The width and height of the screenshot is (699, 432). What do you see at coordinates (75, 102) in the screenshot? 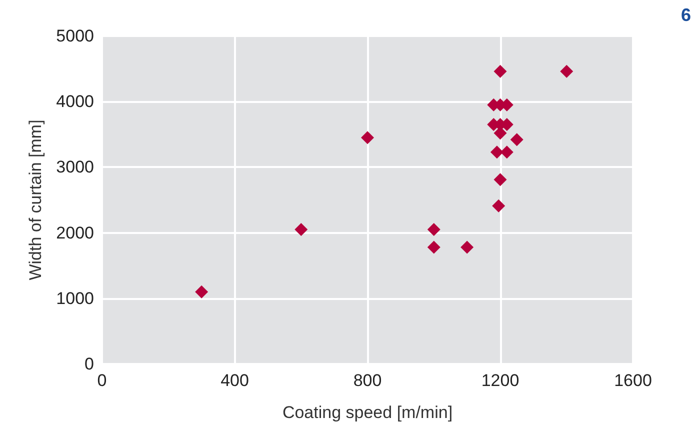
I see `y-tick-label: 4000` at bounding box center [75, 102].